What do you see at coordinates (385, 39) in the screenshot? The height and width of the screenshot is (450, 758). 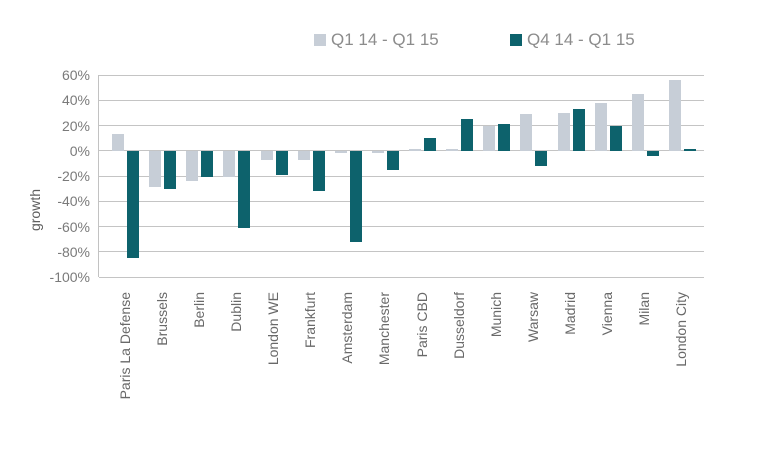 I see `legend-label-q1: Q1 14 - Q1 15` at bounding box center [385, 39].